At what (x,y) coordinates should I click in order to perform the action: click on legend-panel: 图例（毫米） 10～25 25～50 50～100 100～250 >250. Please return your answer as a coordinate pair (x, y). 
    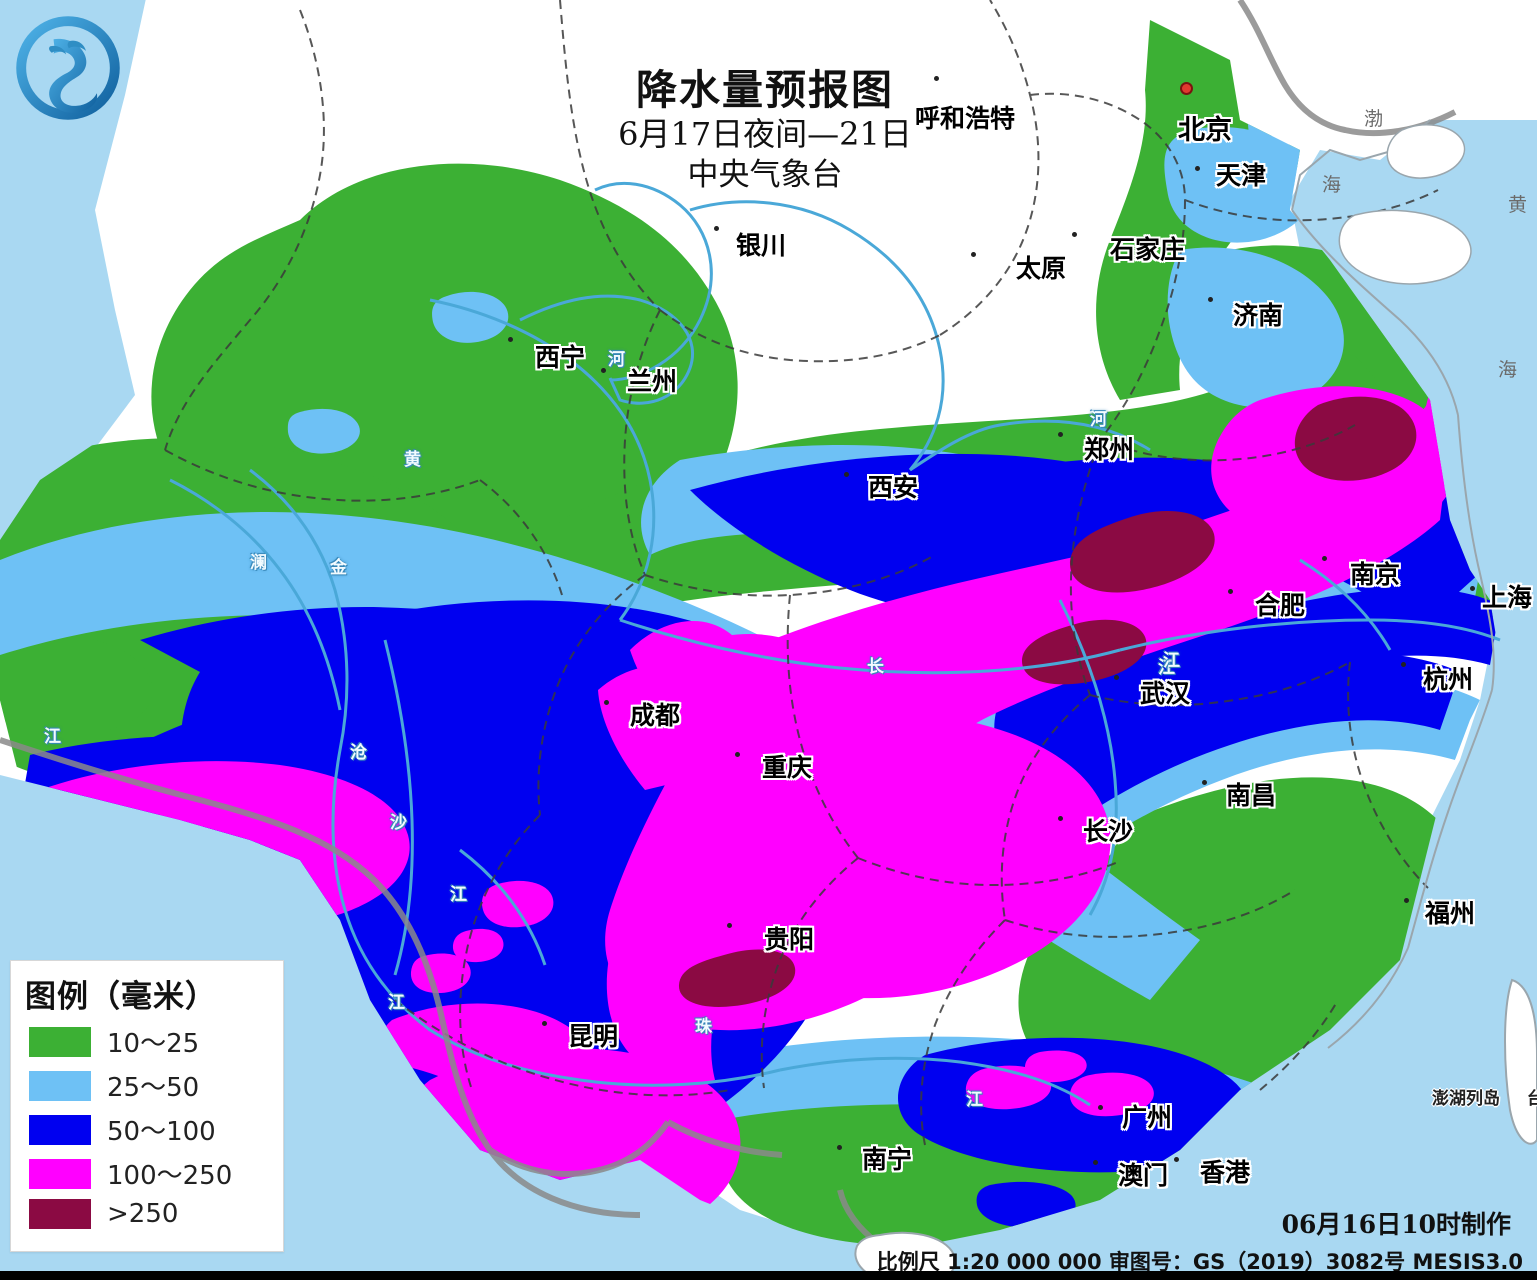
    Looking at the image, I should click on (147, 1106).